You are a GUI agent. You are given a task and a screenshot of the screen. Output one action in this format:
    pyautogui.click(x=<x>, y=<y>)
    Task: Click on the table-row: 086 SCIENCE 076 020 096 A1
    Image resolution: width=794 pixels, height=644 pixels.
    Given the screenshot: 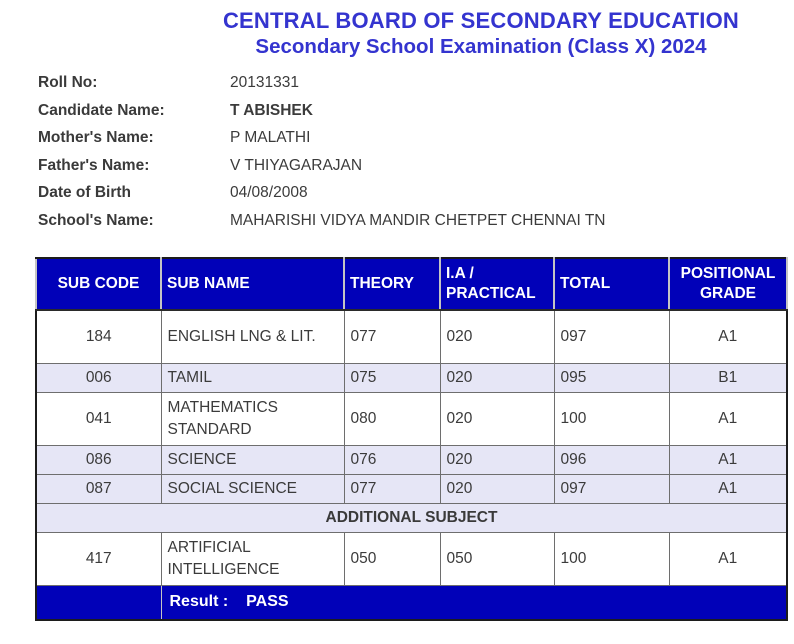 What is the action you would take?
    pyautogui.click(x=411, y=459)
    